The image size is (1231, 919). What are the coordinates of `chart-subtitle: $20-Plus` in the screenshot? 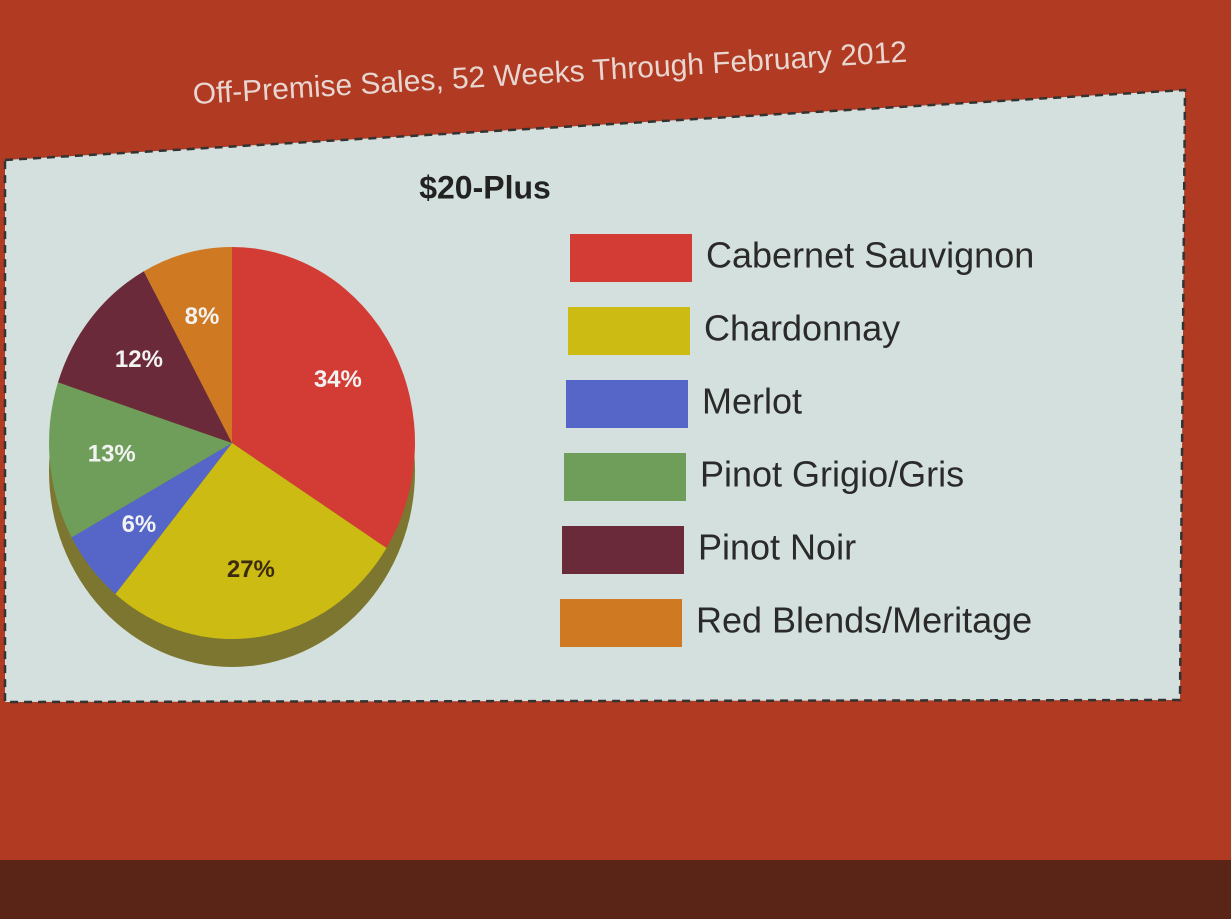 It's located at (485, 187).